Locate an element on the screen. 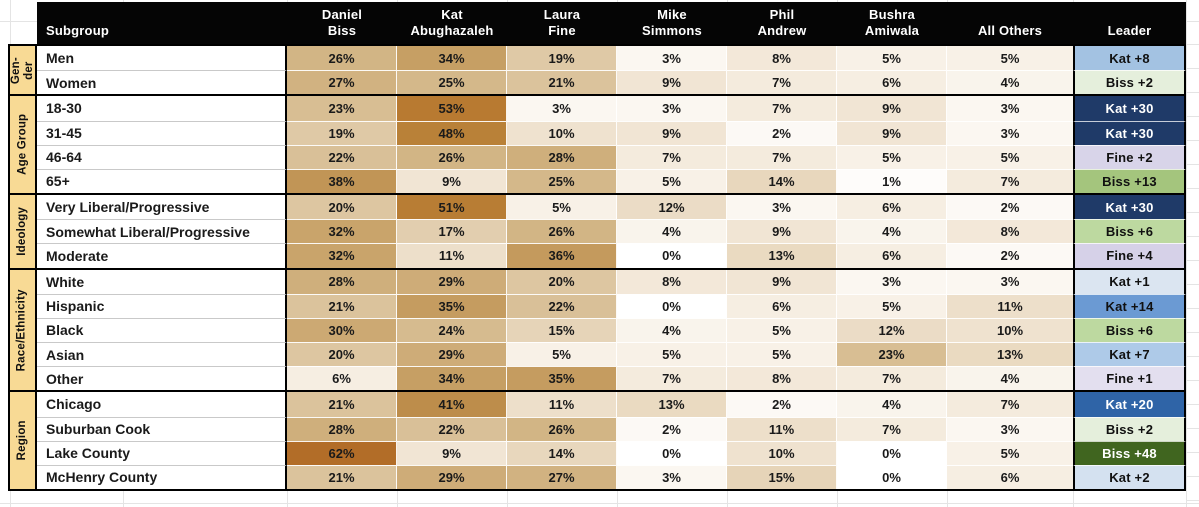  heat-cell-bushra-amiwala: 7% is located at coordinates (892, 428).